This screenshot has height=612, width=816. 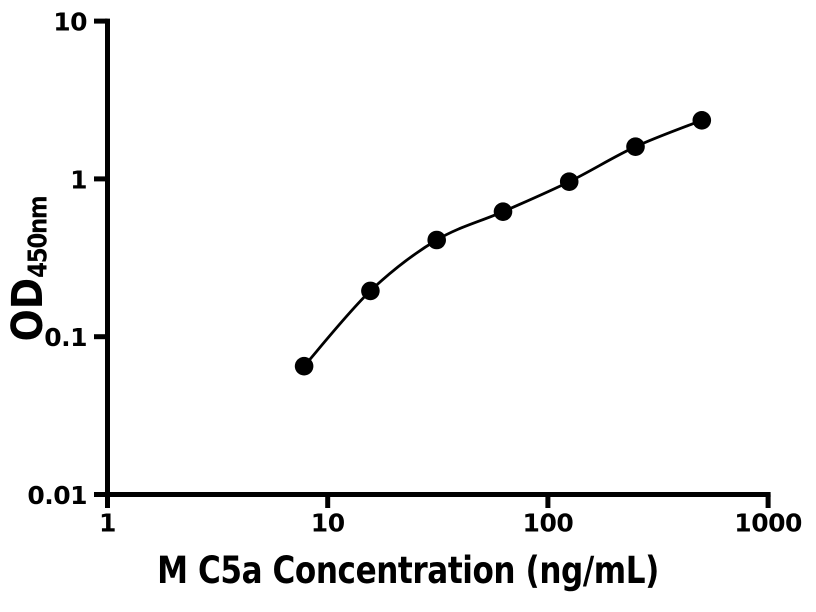 What do you see at coordinates (65, 337) in the screenshot?
I see `y-tick-label: 0.1` at bounding box center [65, 337].